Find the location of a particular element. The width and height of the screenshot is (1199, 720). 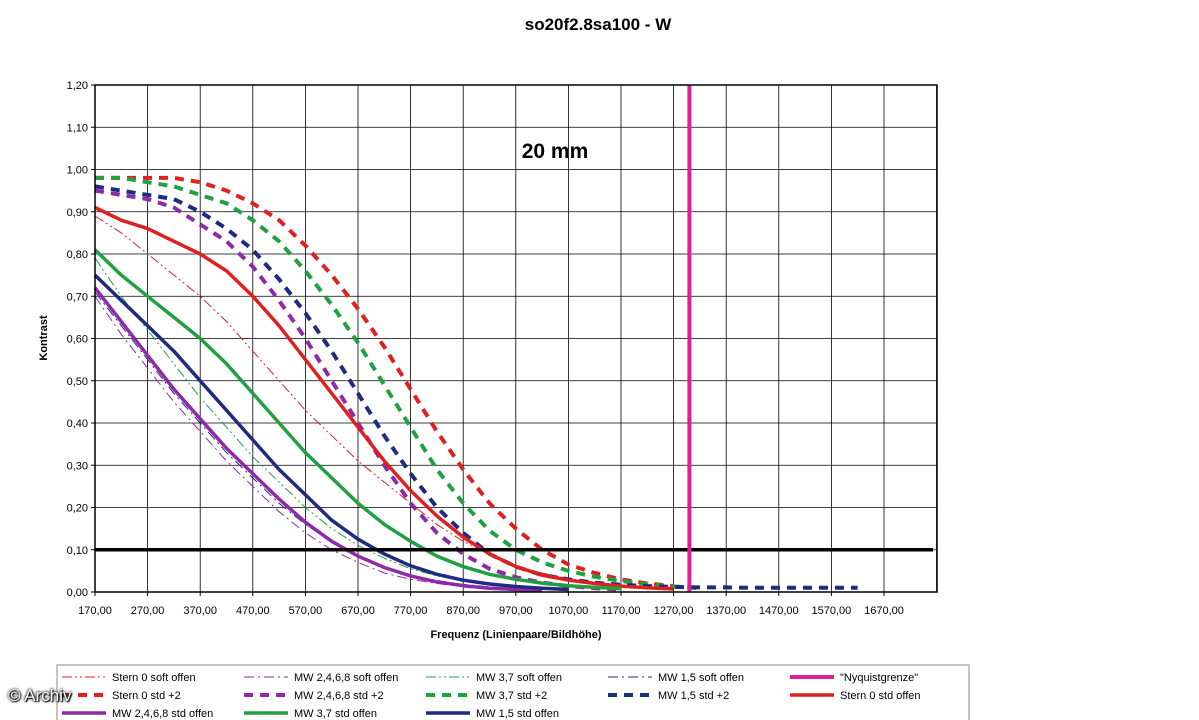

legend-label: MW 1,5 std offen is located at coordinates (517, 714).